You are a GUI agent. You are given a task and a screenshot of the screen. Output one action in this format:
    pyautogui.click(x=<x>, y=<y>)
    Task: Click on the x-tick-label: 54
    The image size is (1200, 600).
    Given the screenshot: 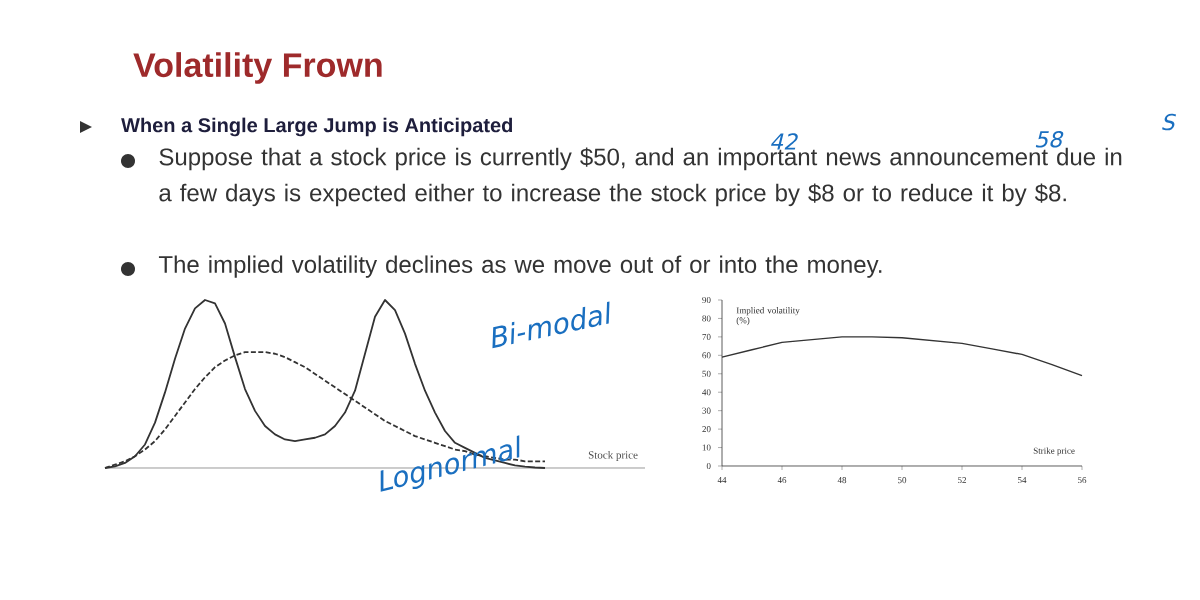 What is the action you would take?
    pyautogui.click(x=1022, y=480)
    